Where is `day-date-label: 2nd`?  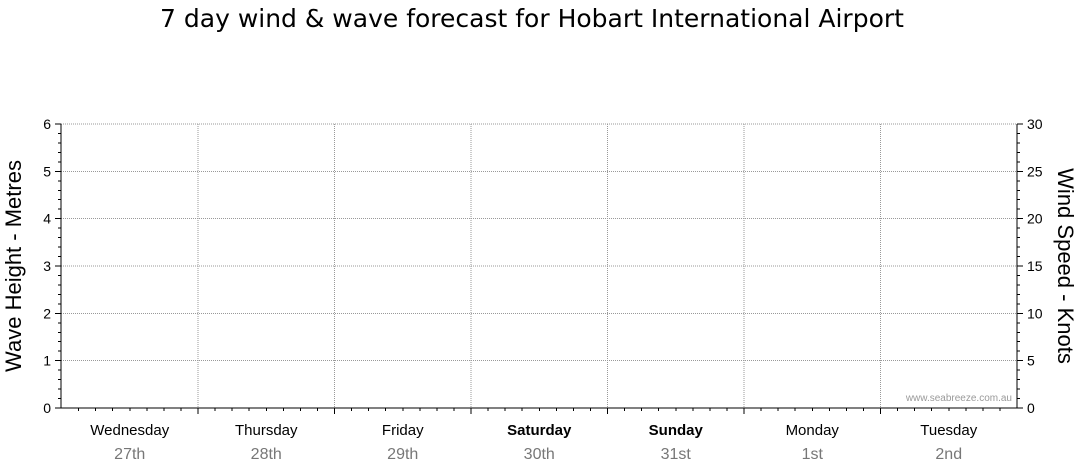
day-date-label: 2nd is located at coordinates (948, 454).